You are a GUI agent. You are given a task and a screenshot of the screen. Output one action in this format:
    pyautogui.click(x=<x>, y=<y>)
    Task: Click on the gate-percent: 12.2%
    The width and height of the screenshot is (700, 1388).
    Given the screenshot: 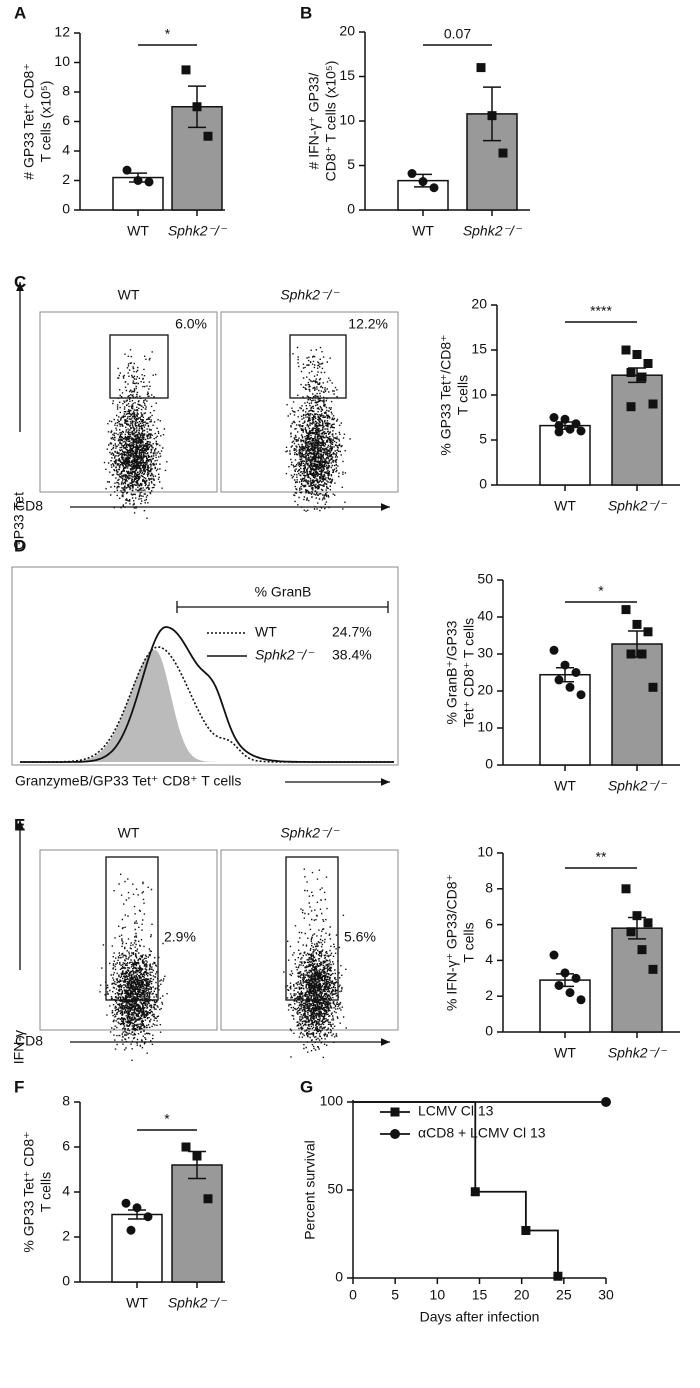 What is the action you would take?
    pyautogui.click(x=368, y=324)
    